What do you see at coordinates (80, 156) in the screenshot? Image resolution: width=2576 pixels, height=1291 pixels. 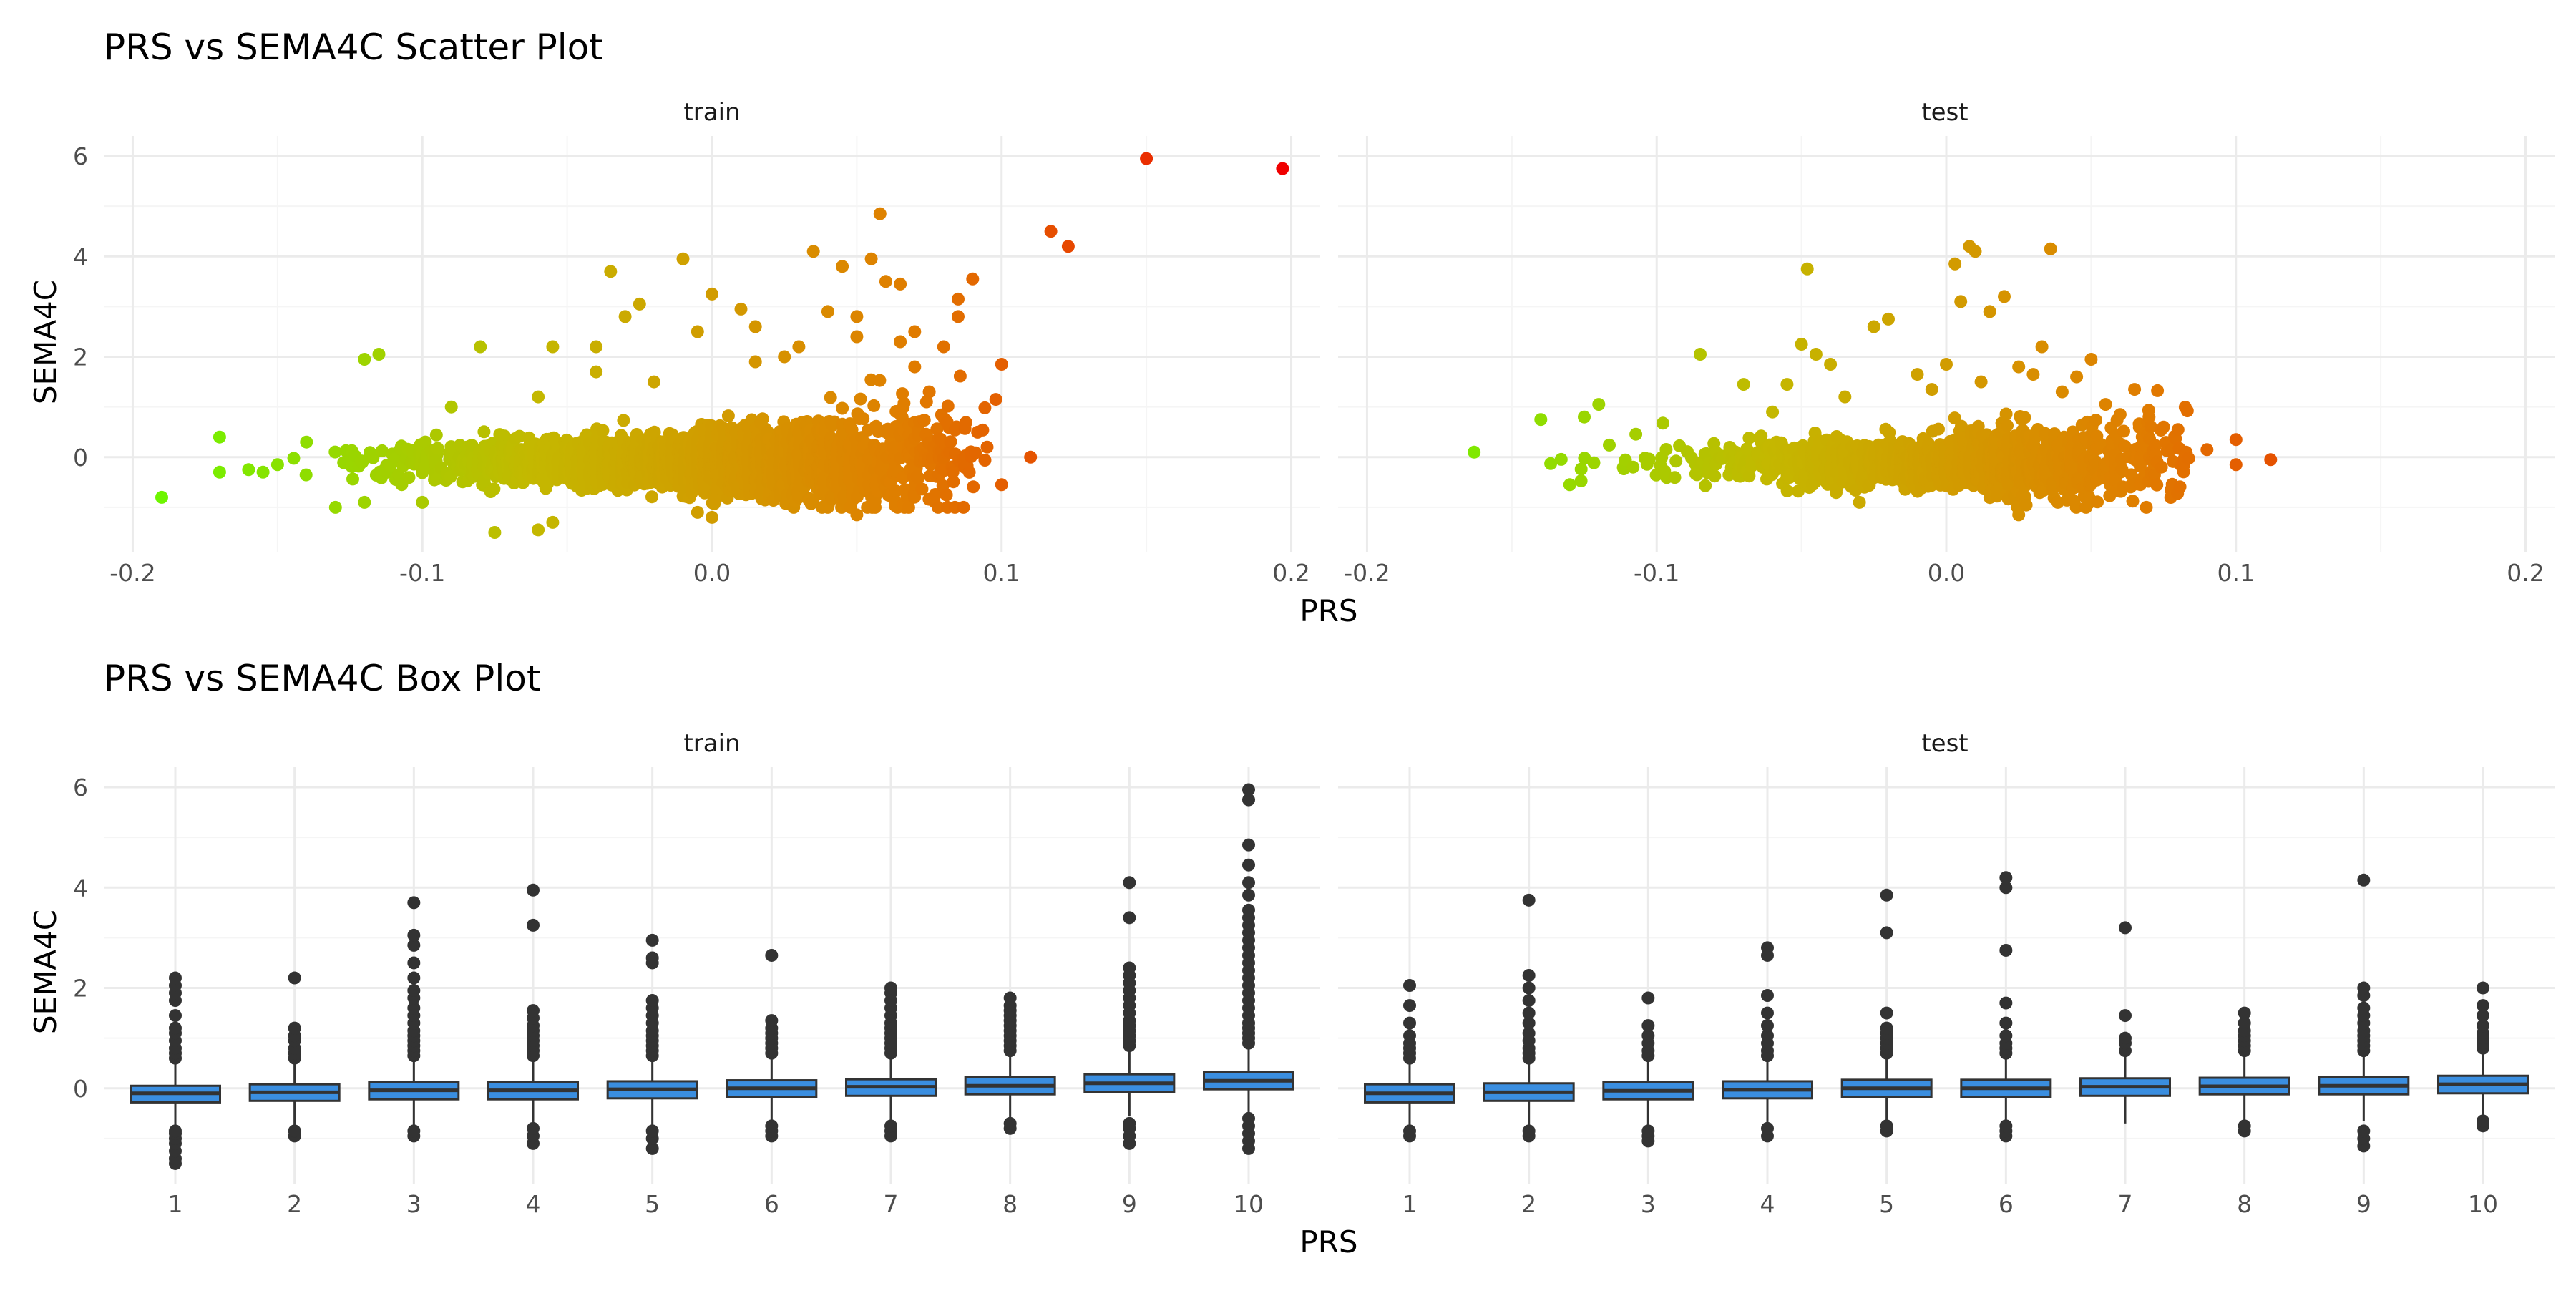 I see `y-tick-label: 6` at bounding box center [80, 156].